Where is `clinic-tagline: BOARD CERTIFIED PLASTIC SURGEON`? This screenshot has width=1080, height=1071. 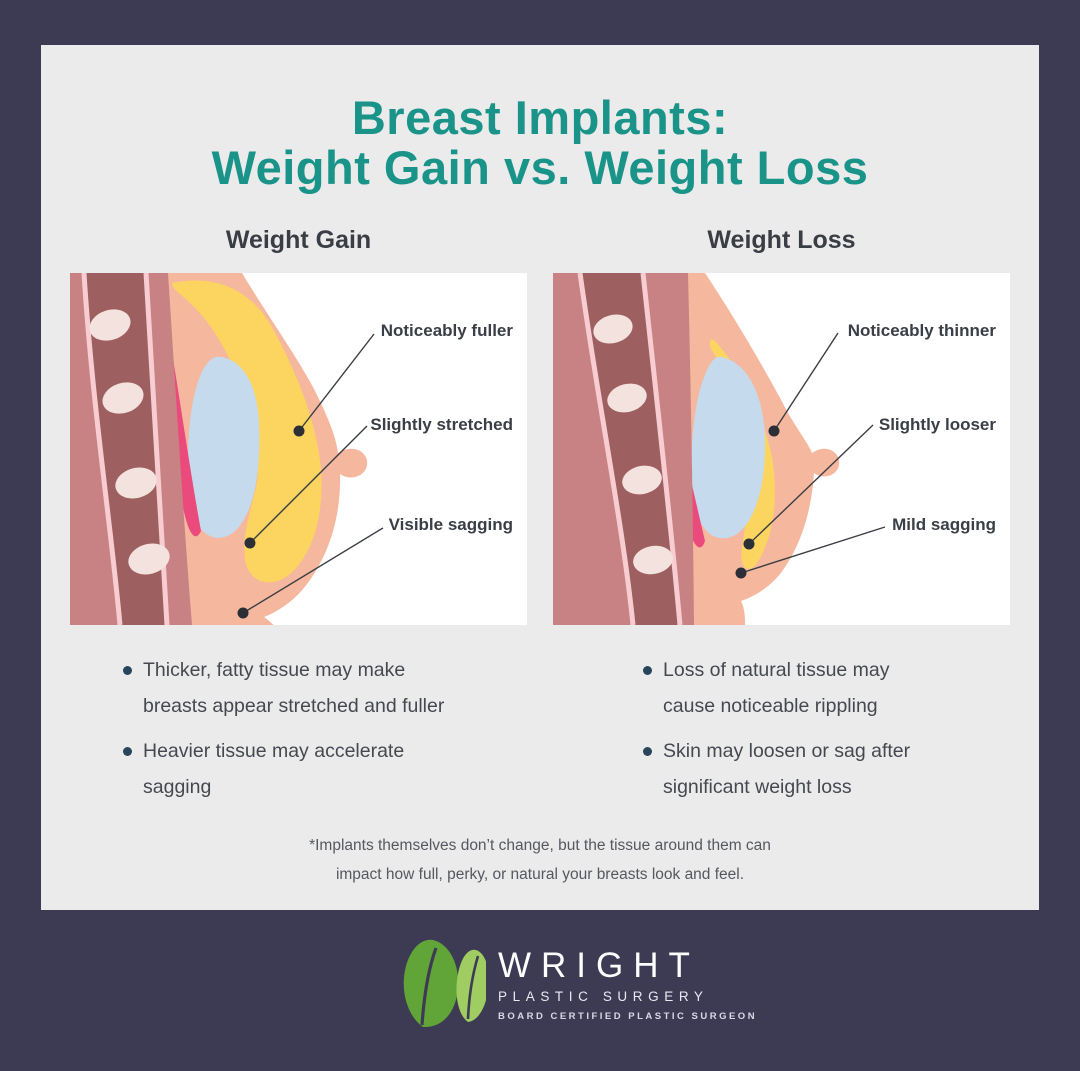
clinic-tagline: BOARD CERTIFIED PLASTIC SURGEON is located at coordinates (628, 1016).